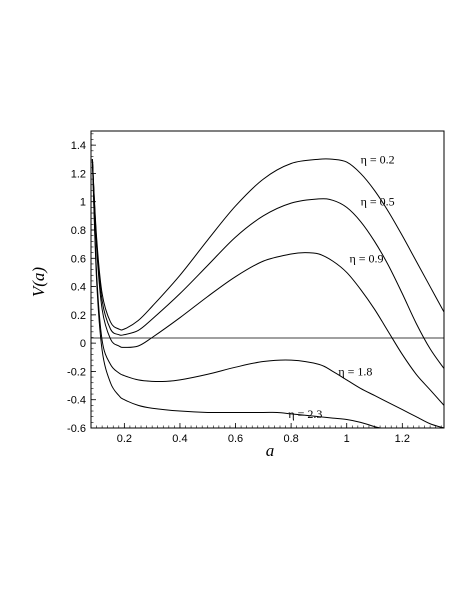 The image size is (463, 599). What do you see at coordinates (78, 231) in the screenshot?
I see `y-tick-label: 0.8` at bounding box center [78, 231].